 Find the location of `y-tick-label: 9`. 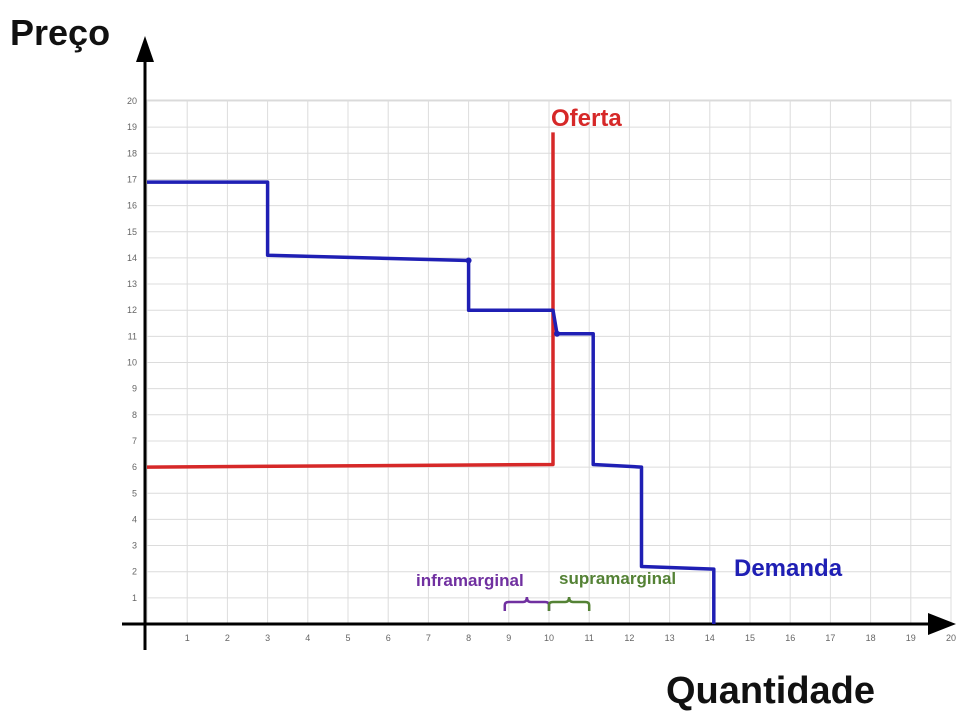

y-tick-label: 9 is located at coordinates (134, 389).